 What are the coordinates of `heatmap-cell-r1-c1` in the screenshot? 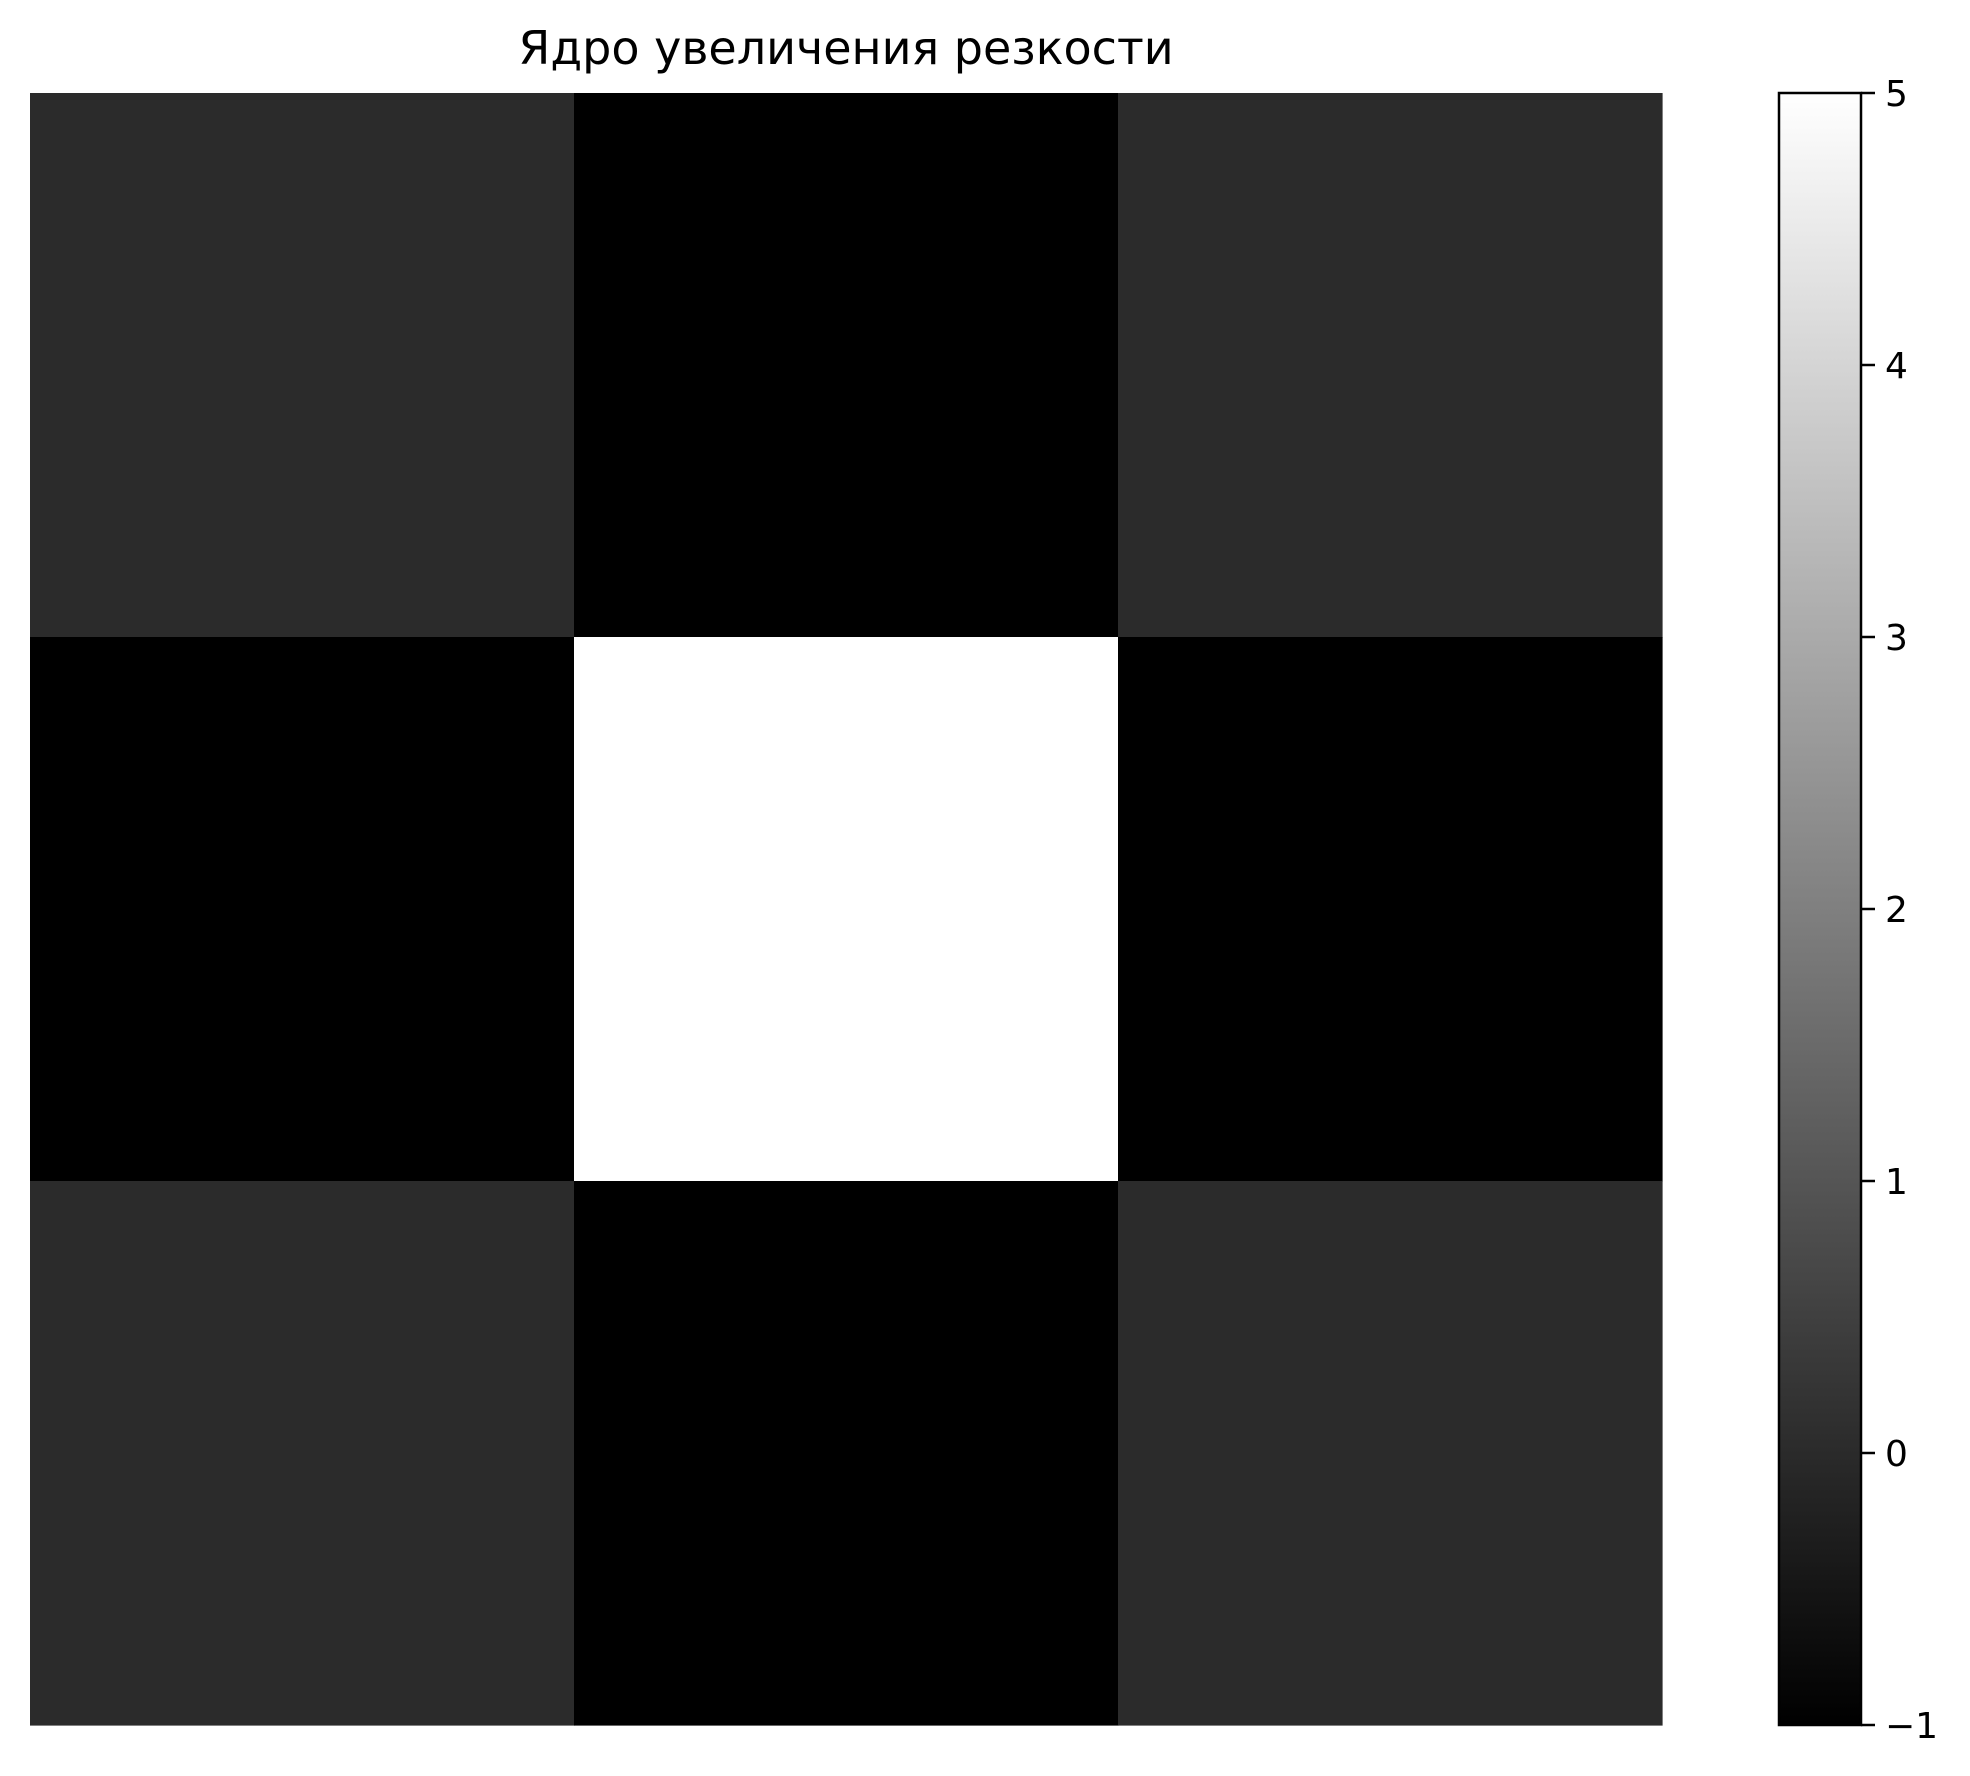 It's located at (846, 909).